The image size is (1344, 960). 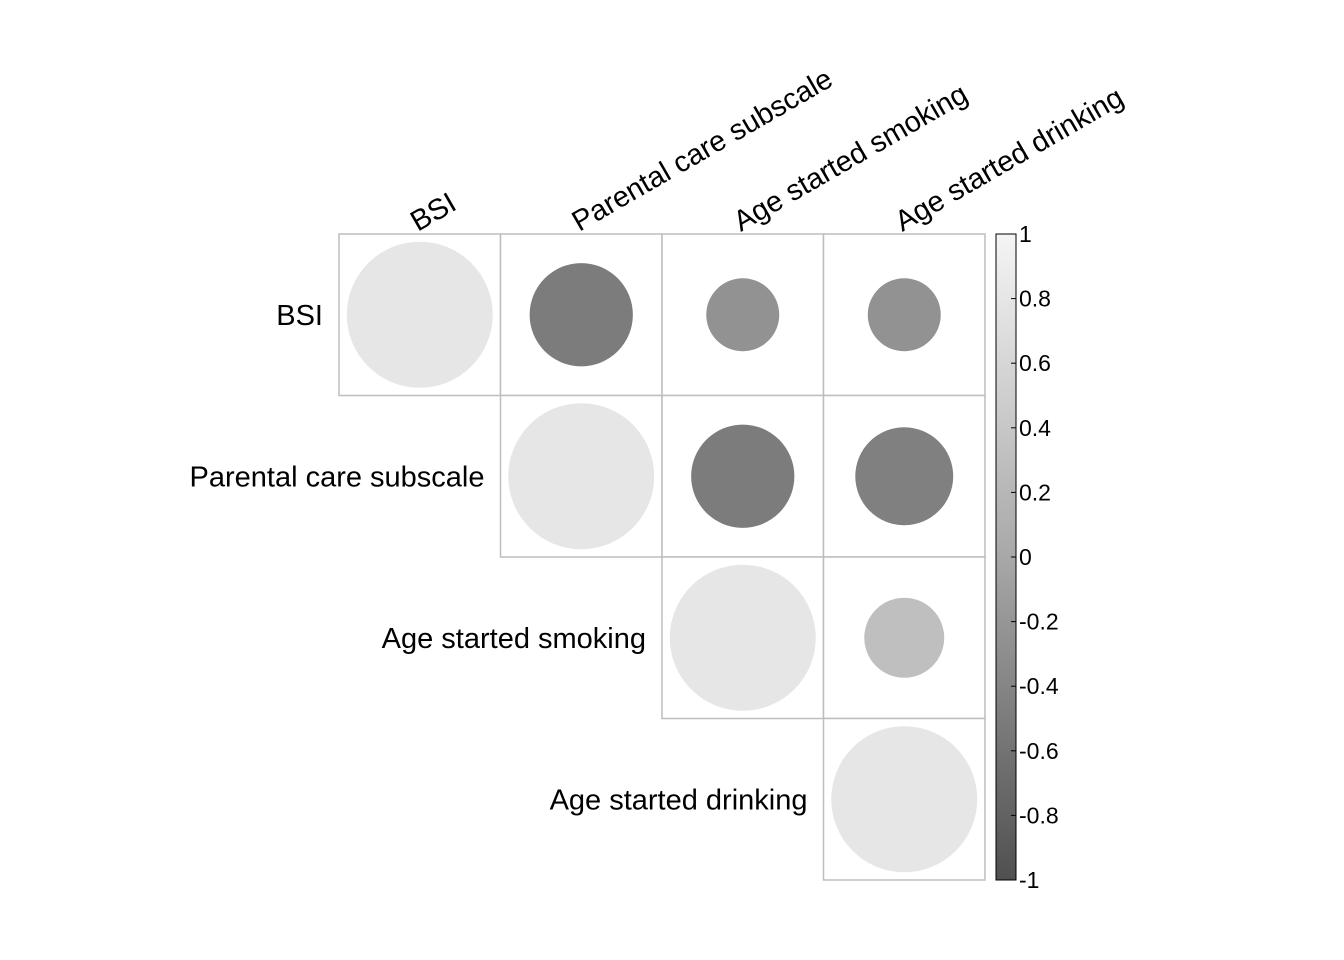 I want to click on colorbar-tick-label: 0.8, so click(x=1035, y=299).